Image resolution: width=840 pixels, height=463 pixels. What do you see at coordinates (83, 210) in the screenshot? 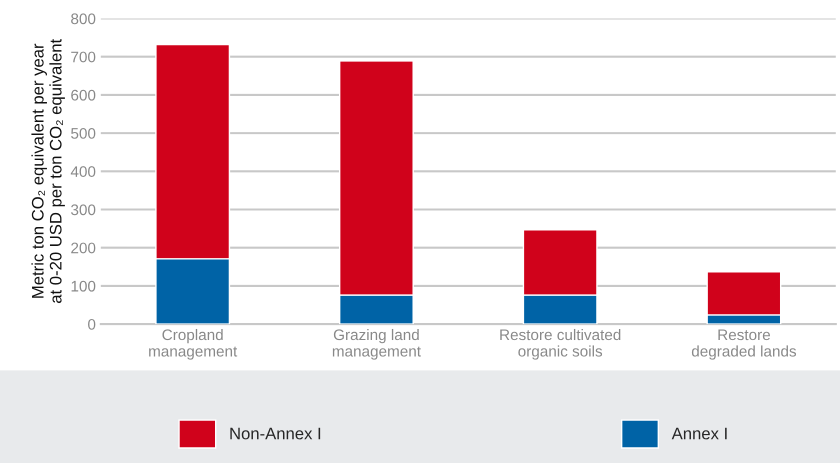
I see `y-tick-label: 300` at bounding box center [83, 210].